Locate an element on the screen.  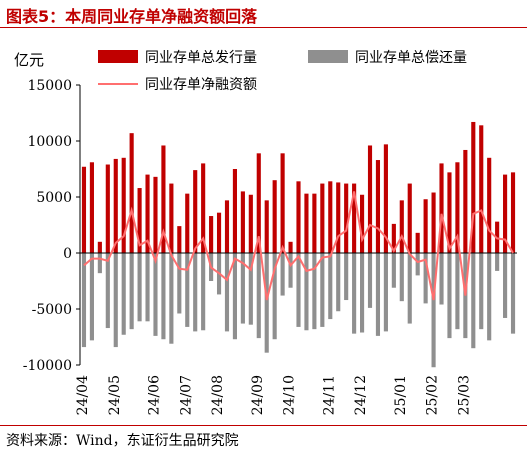
y-axis-label: 亿元 is located at coordinates (29, 60).